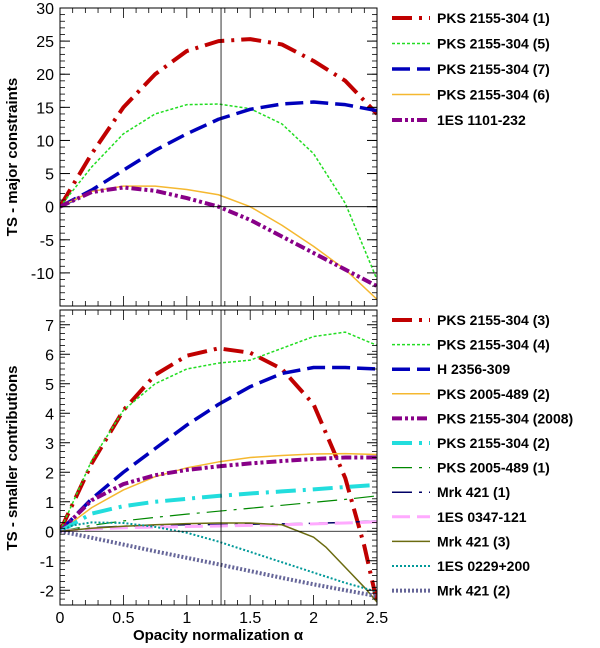 This screenshot has height=648, width=600. I want to click on bottom-y-tick-label: -2, so click(47, 591).